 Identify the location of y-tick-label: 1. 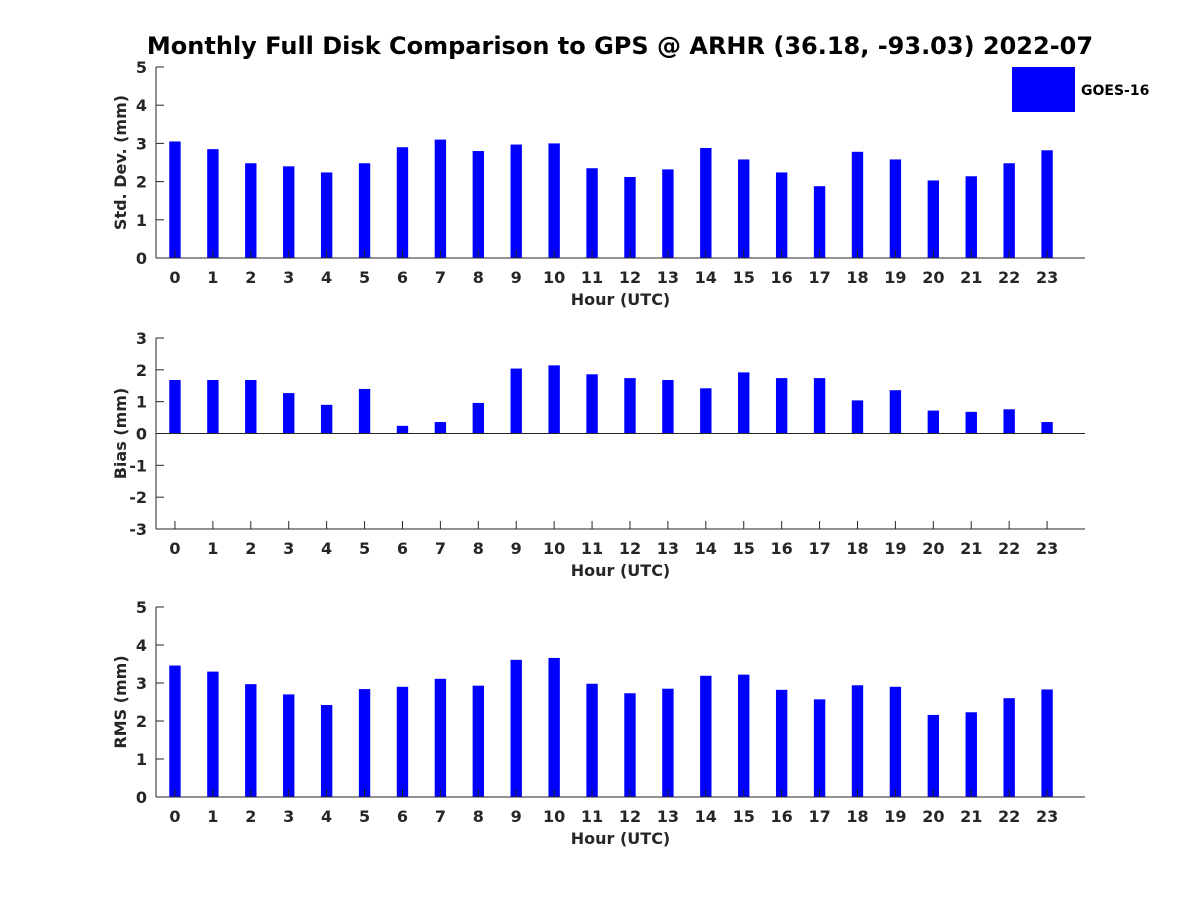
(141, 402).